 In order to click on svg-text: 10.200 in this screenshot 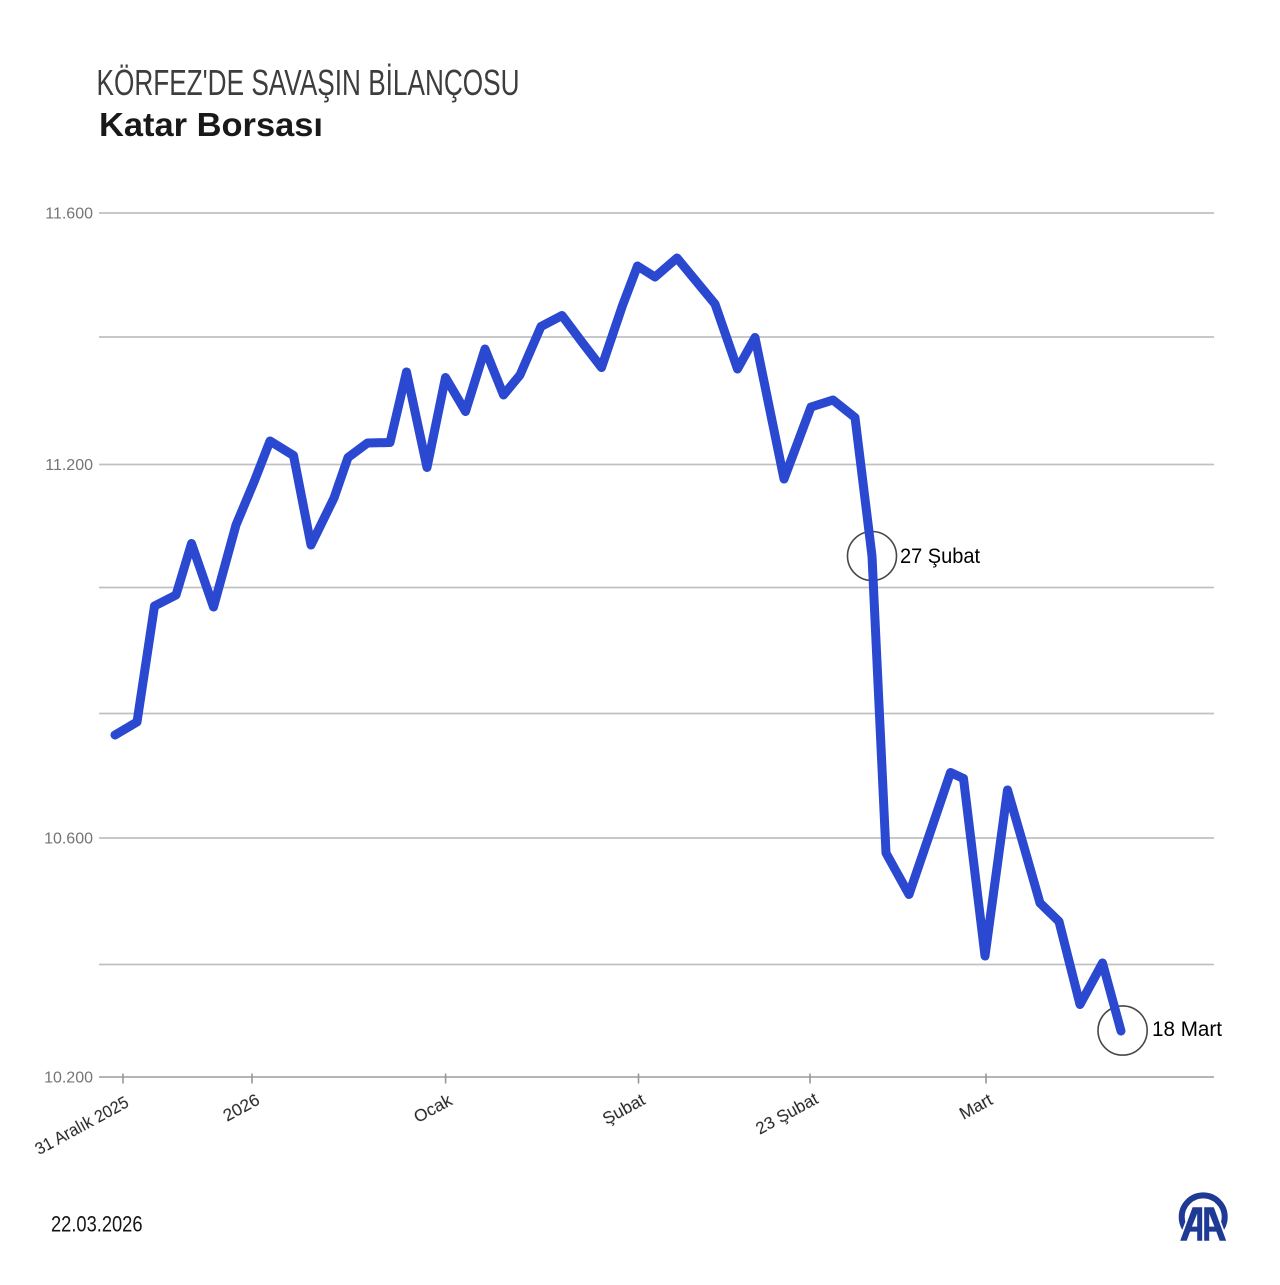, I will do `click(68, 1078)`.